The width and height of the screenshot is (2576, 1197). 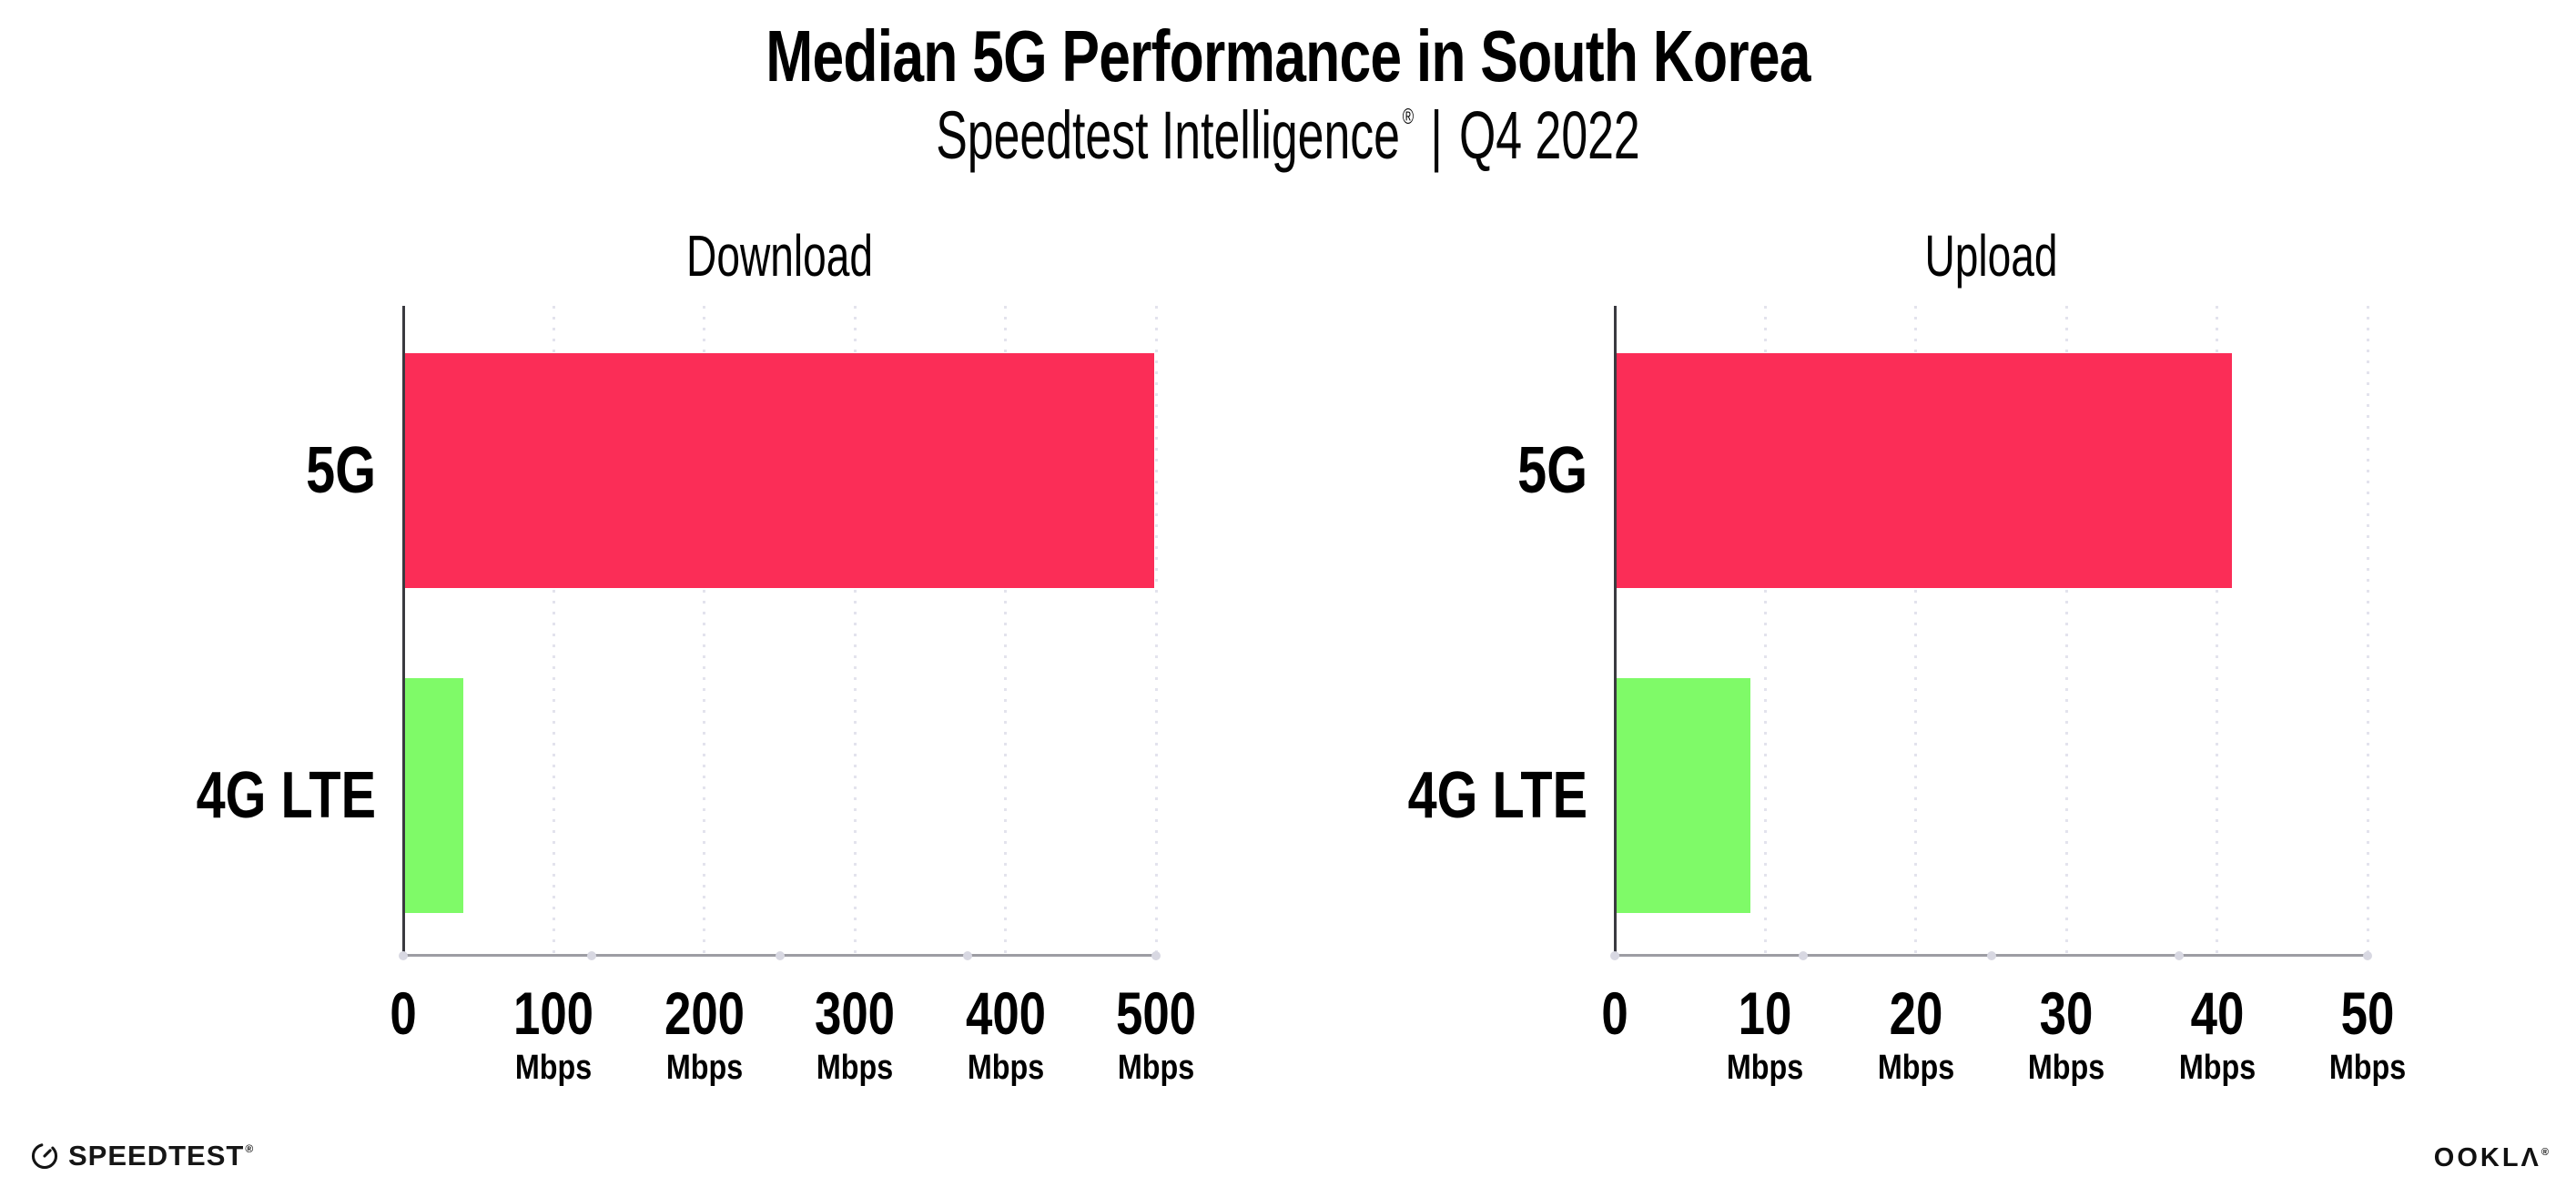 I want to click on speedtest-wordmark: SPEEDTEST®, so click(x=161, y=1156).